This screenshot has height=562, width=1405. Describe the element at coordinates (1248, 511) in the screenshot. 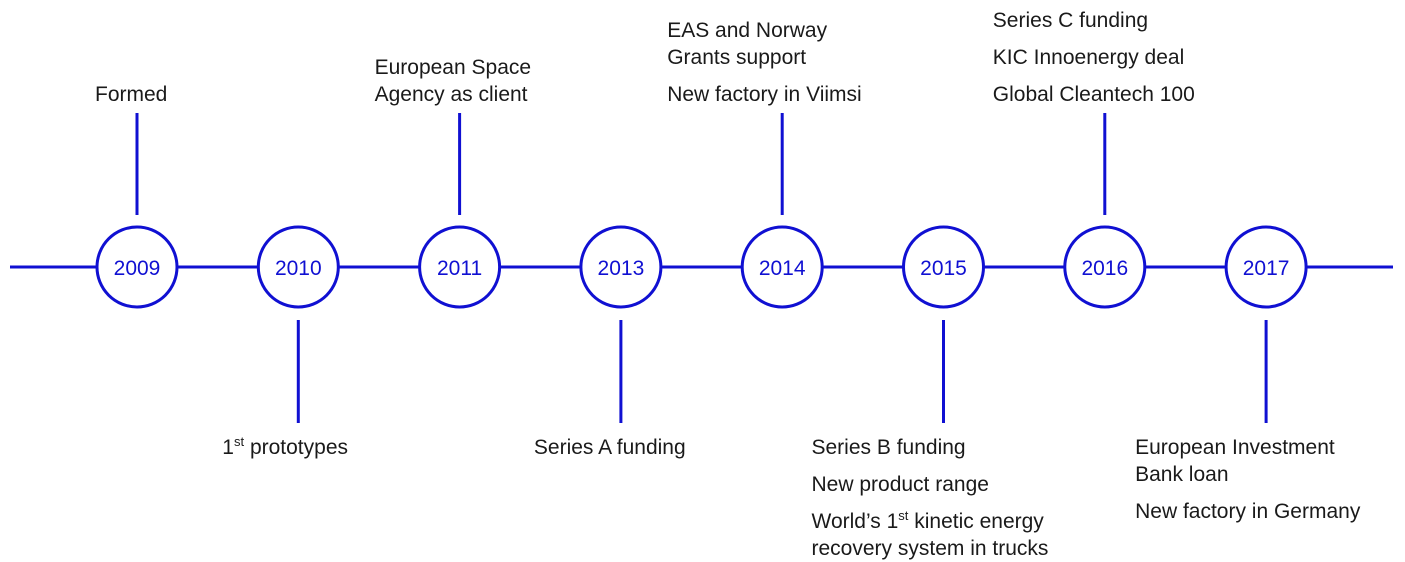

I see `event-text: New factory in Germany` at that location.